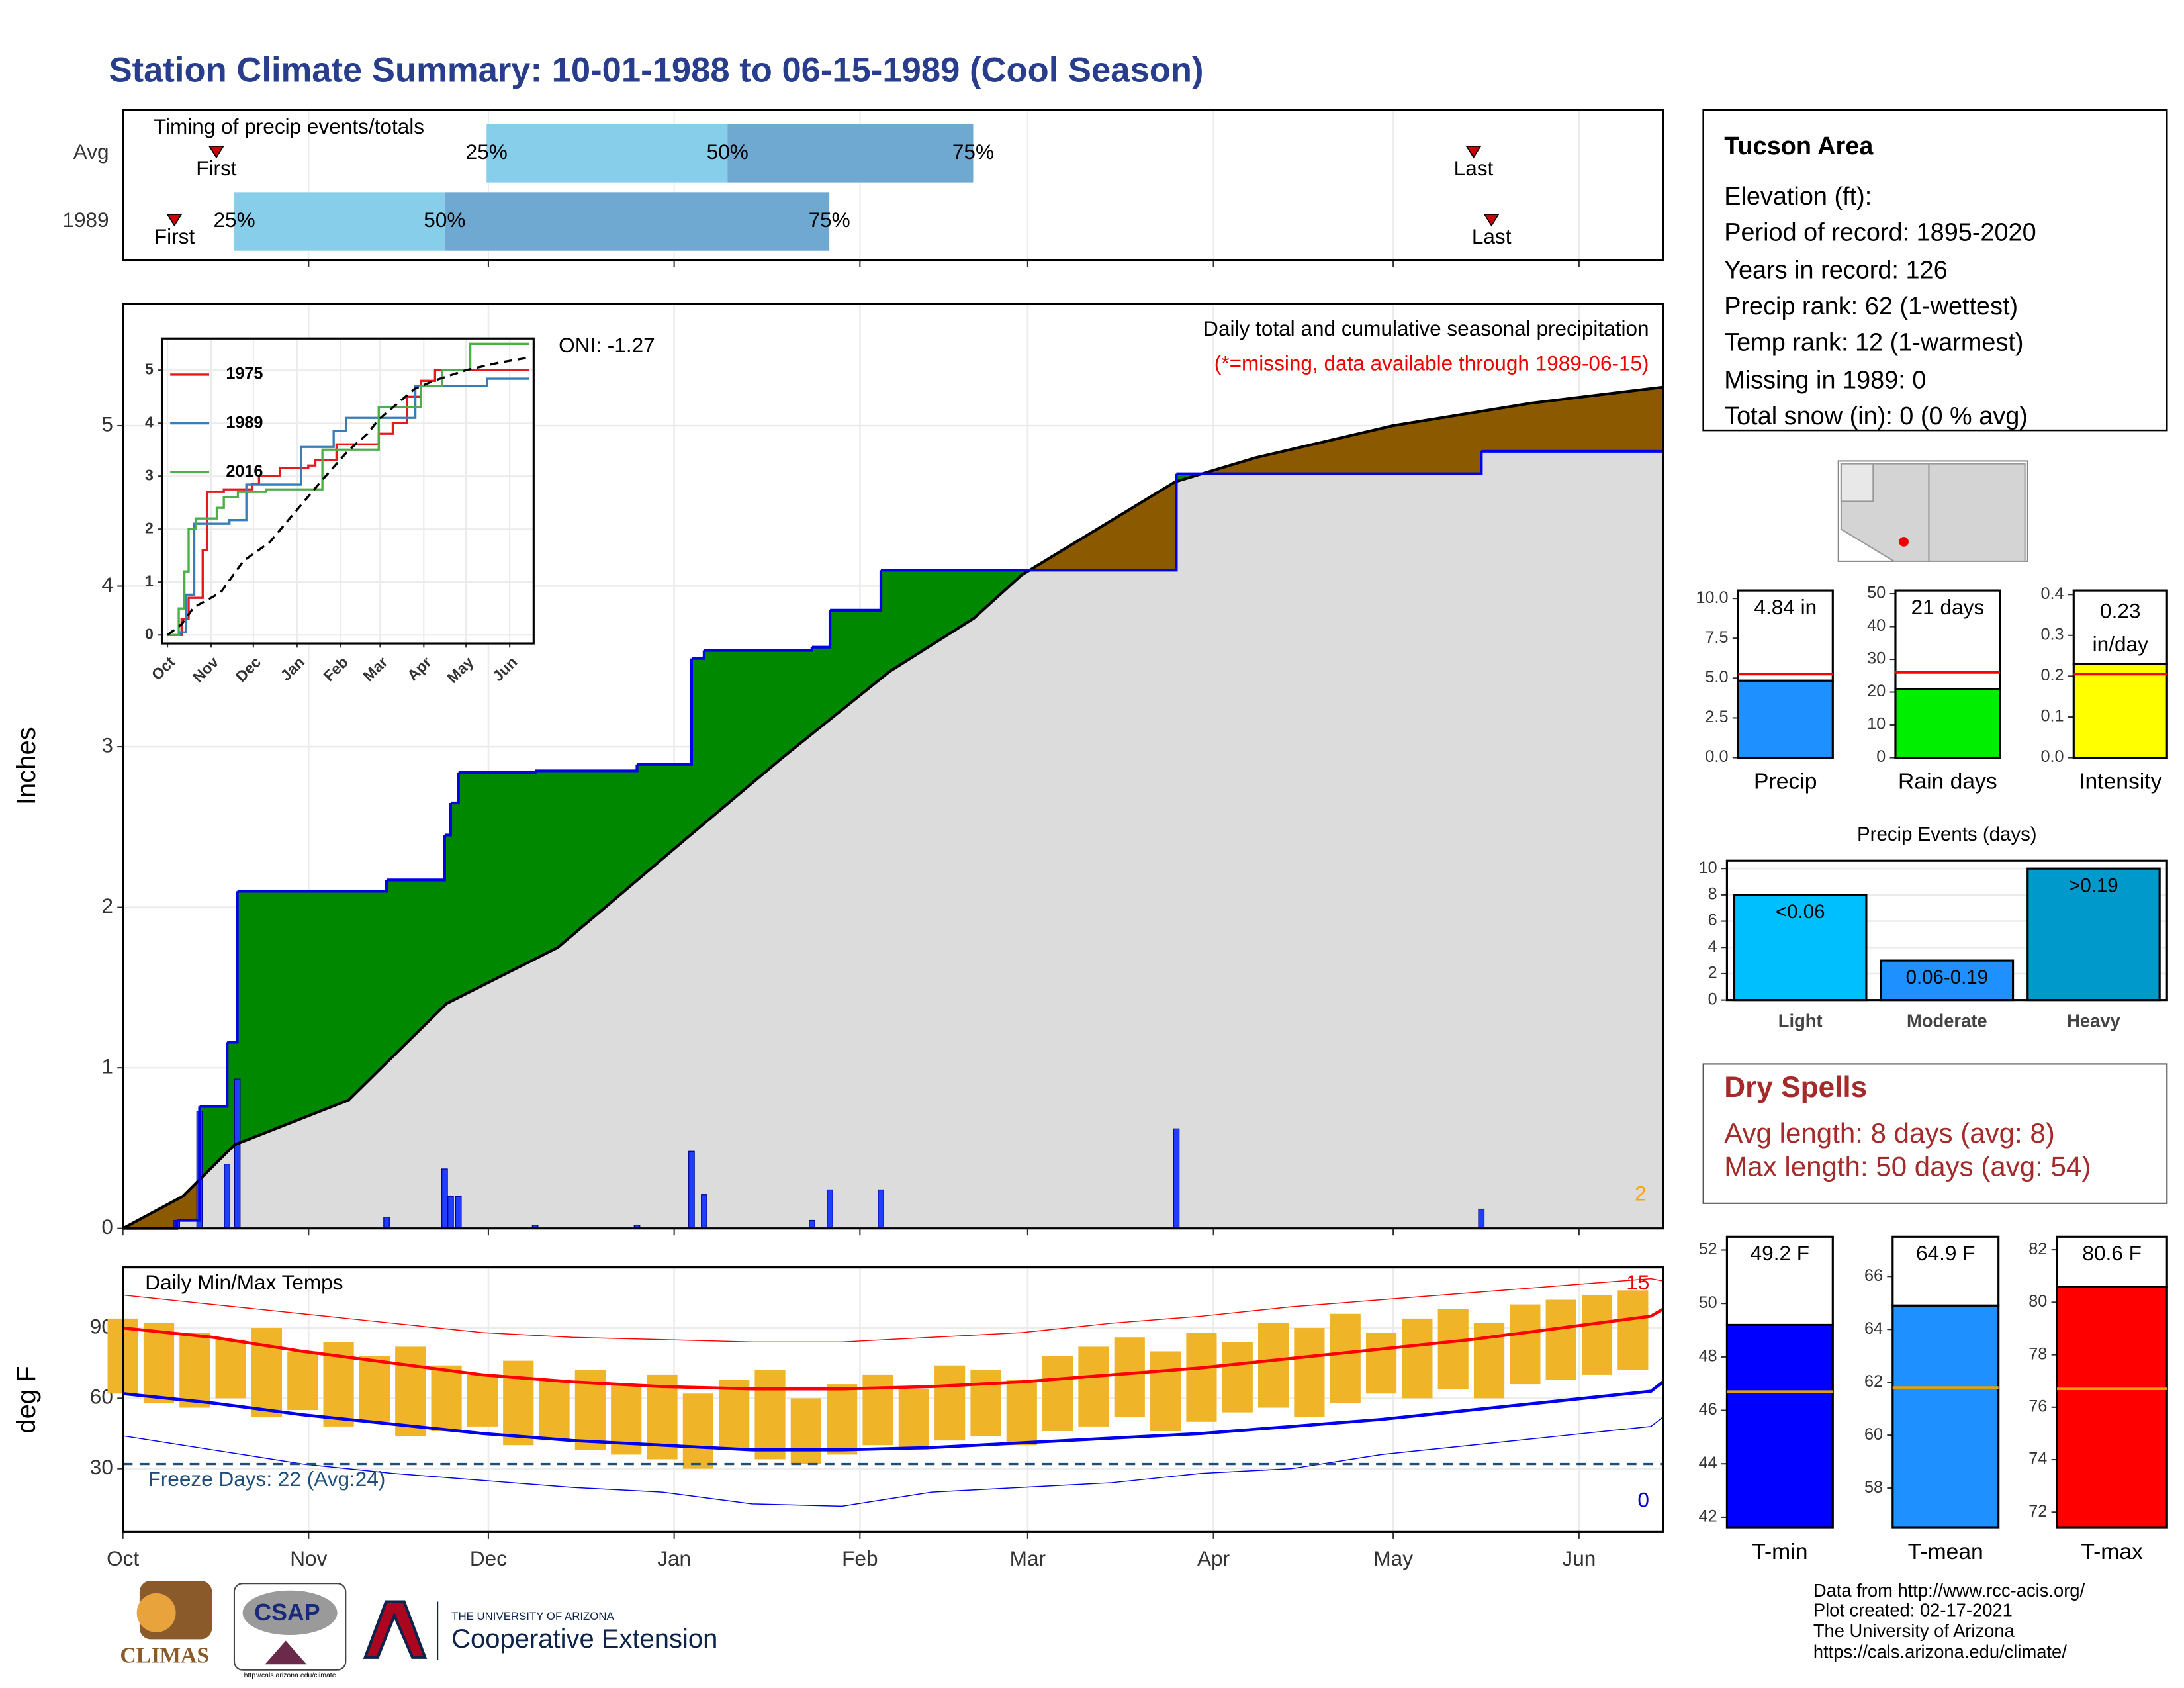 The height and width of the screenshot is (1688, 2184). Describe the element at coordinates (2111, 1253) in the screenshot. I see `value-label: 80.6 F` at that location.